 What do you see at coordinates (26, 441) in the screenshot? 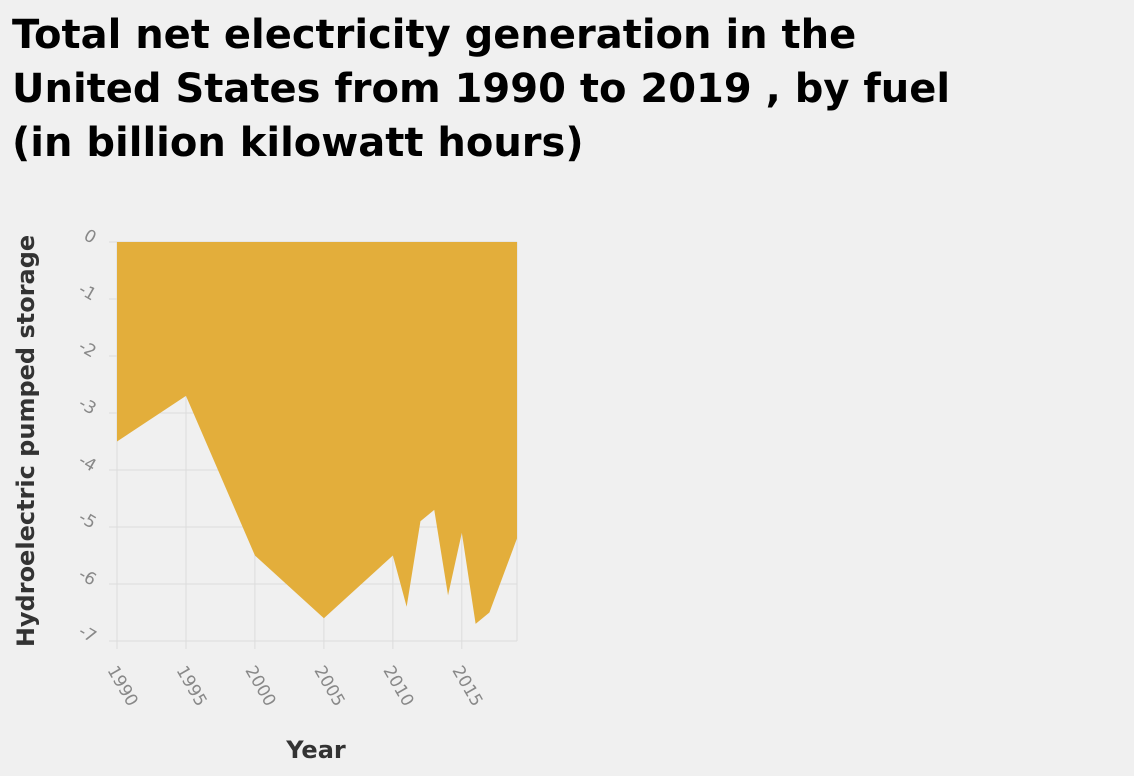
I see `y-axis-label: Hydroelectric pumped storage` at bounding box center [26, 441].